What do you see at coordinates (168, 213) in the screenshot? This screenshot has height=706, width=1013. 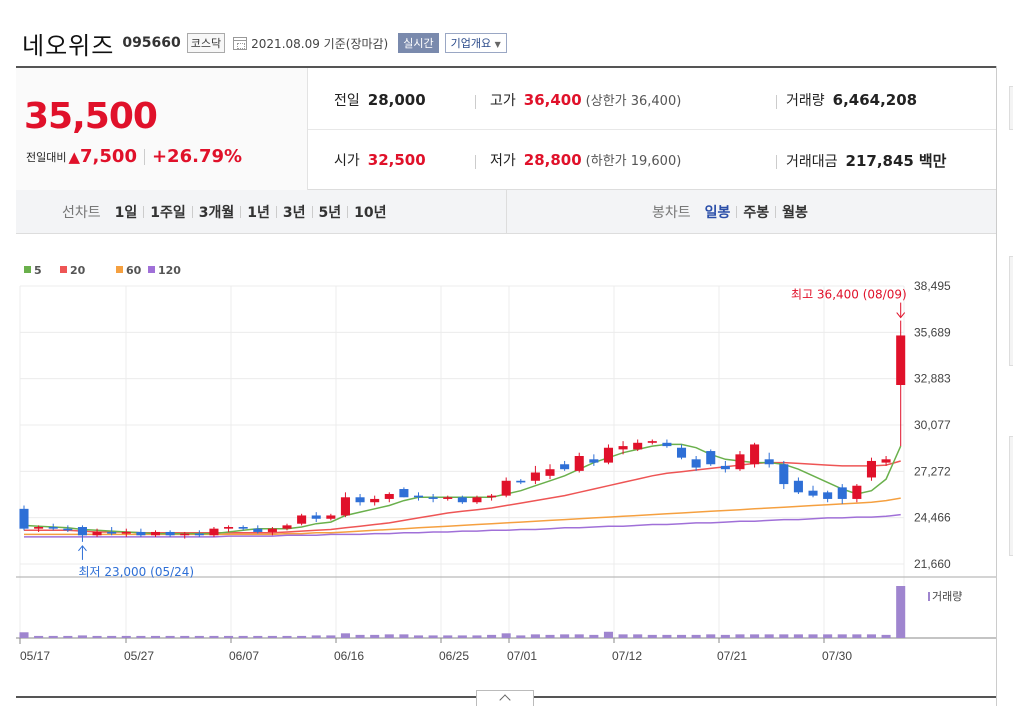 I see `tab-1w: 1주일` at bounding box center [168, 213].